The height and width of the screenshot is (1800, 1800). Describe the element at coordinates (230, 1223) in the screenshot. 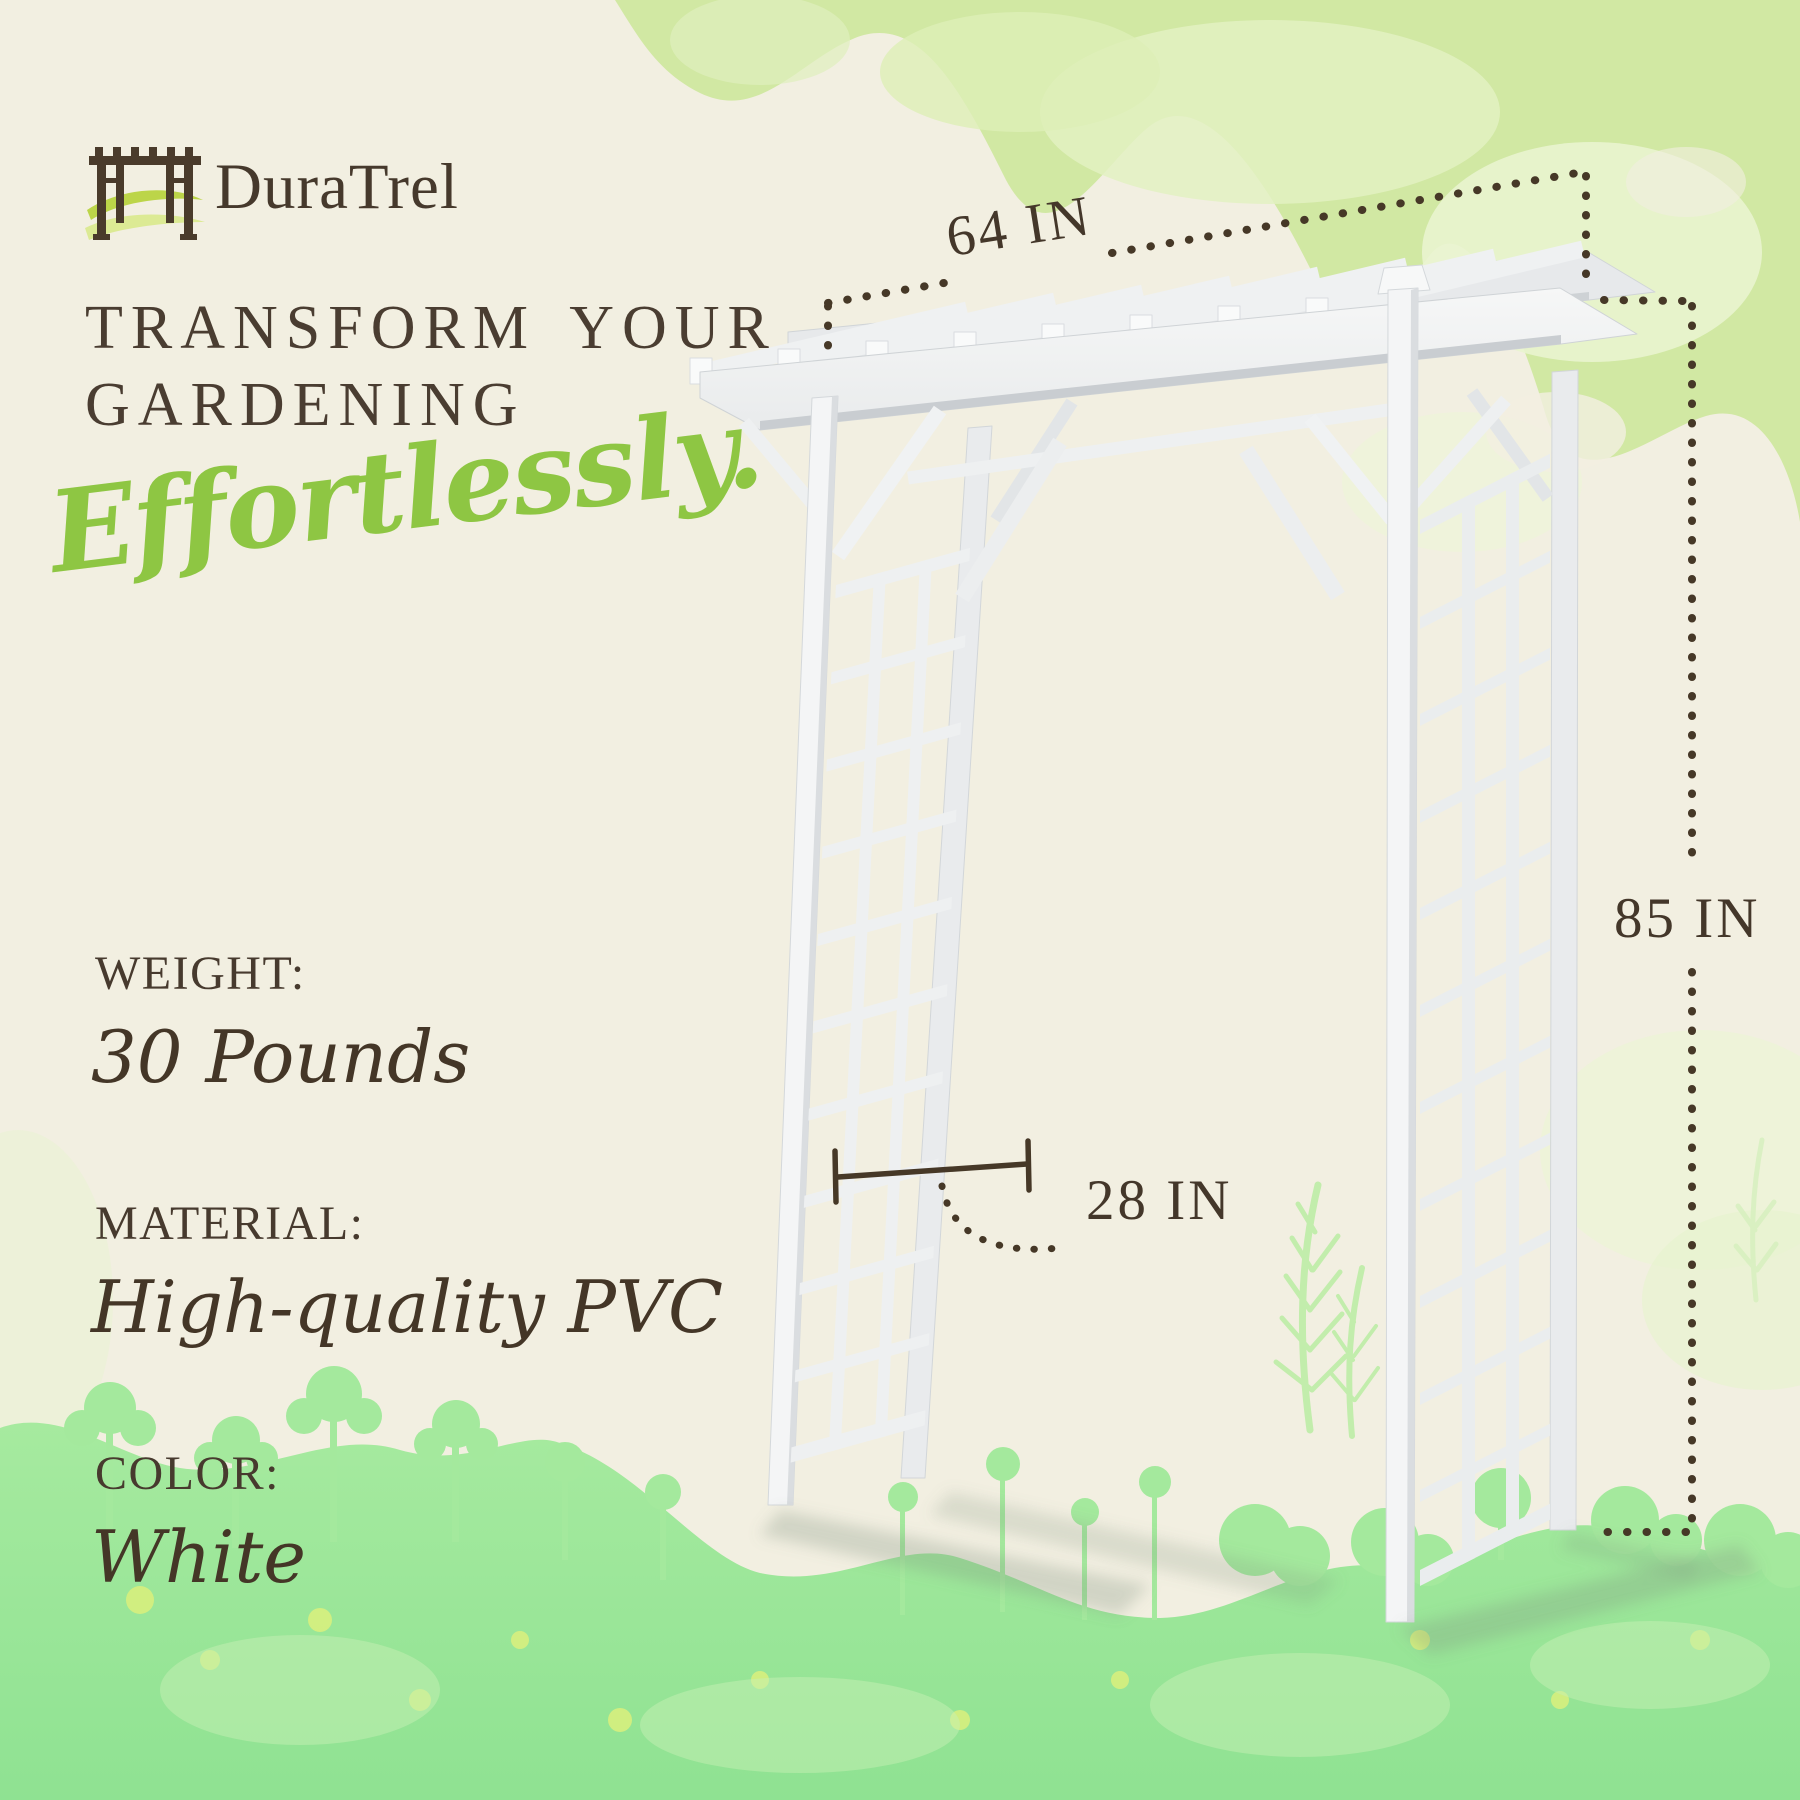

I see `spec-material-label: MATERIAL:` at that location.